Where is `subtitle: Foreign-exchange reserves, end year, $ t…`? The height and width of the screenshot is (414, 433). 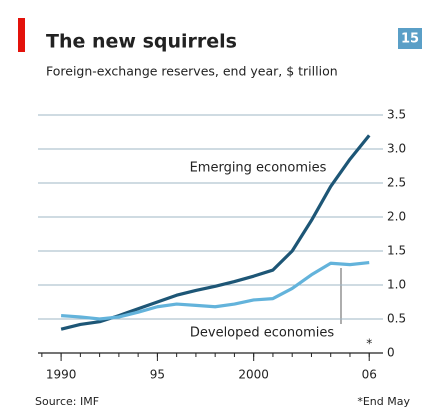
subtitle: Foreign-exchange reserves, end year, $ t… is located at coordinates (192, 71).